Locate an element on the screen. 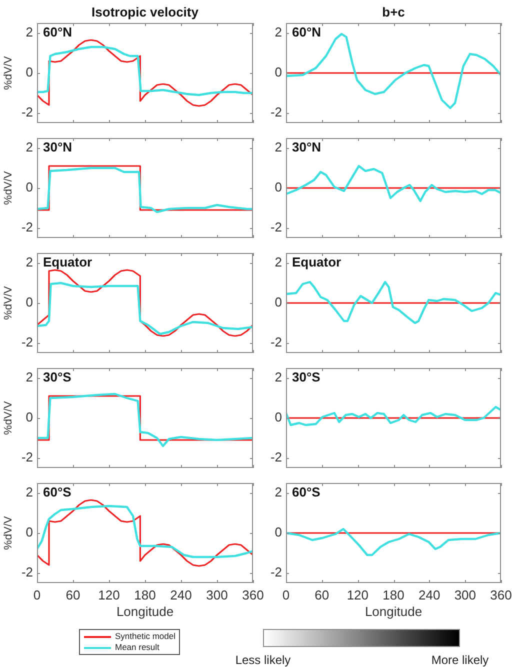 The width and height of the screenshot is (512, 667). chart-title: Isotropic velocity is located at coordinates (146, 12).